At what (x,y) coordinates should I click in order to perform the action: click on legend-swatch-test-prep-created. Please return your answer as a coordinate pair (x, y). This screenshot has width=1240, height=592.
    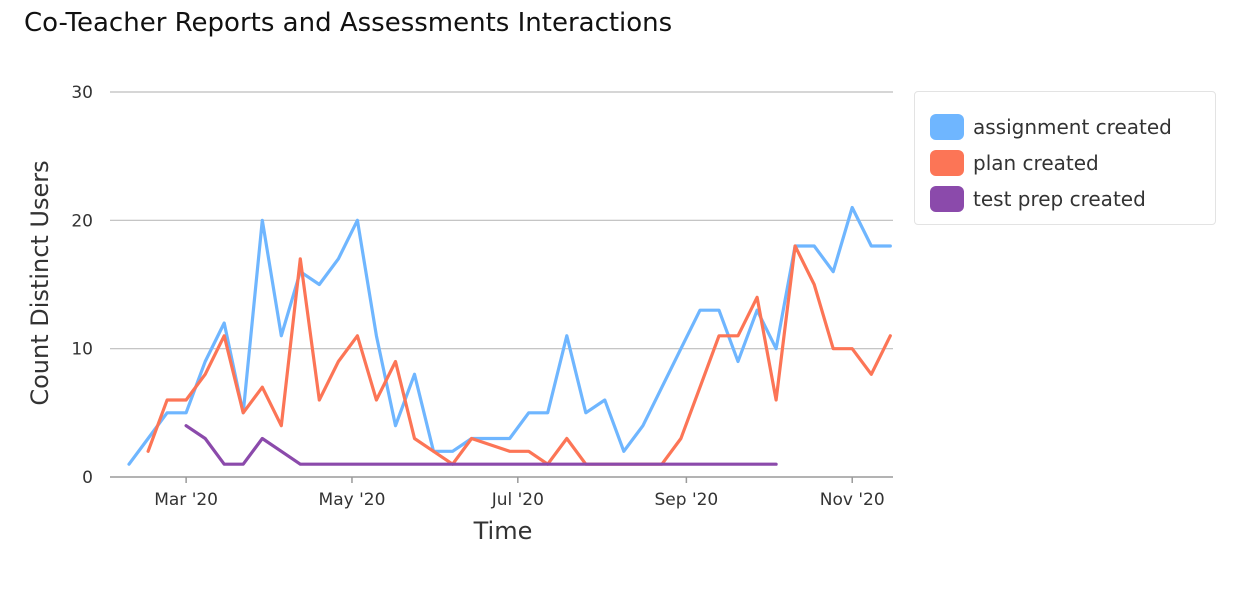
    Looking at the image, I should click on (947, 199).